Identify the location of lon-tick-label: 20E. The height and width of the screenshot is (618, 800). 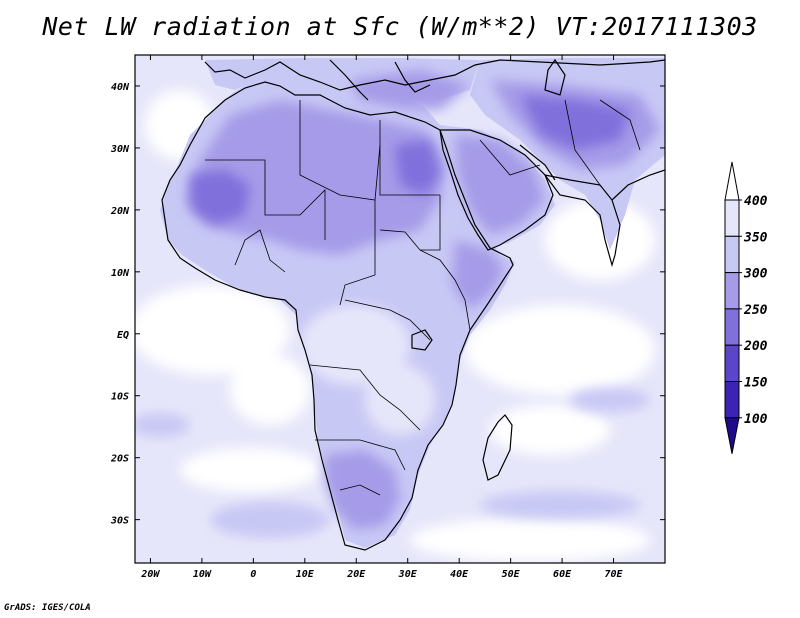
(356, 574).